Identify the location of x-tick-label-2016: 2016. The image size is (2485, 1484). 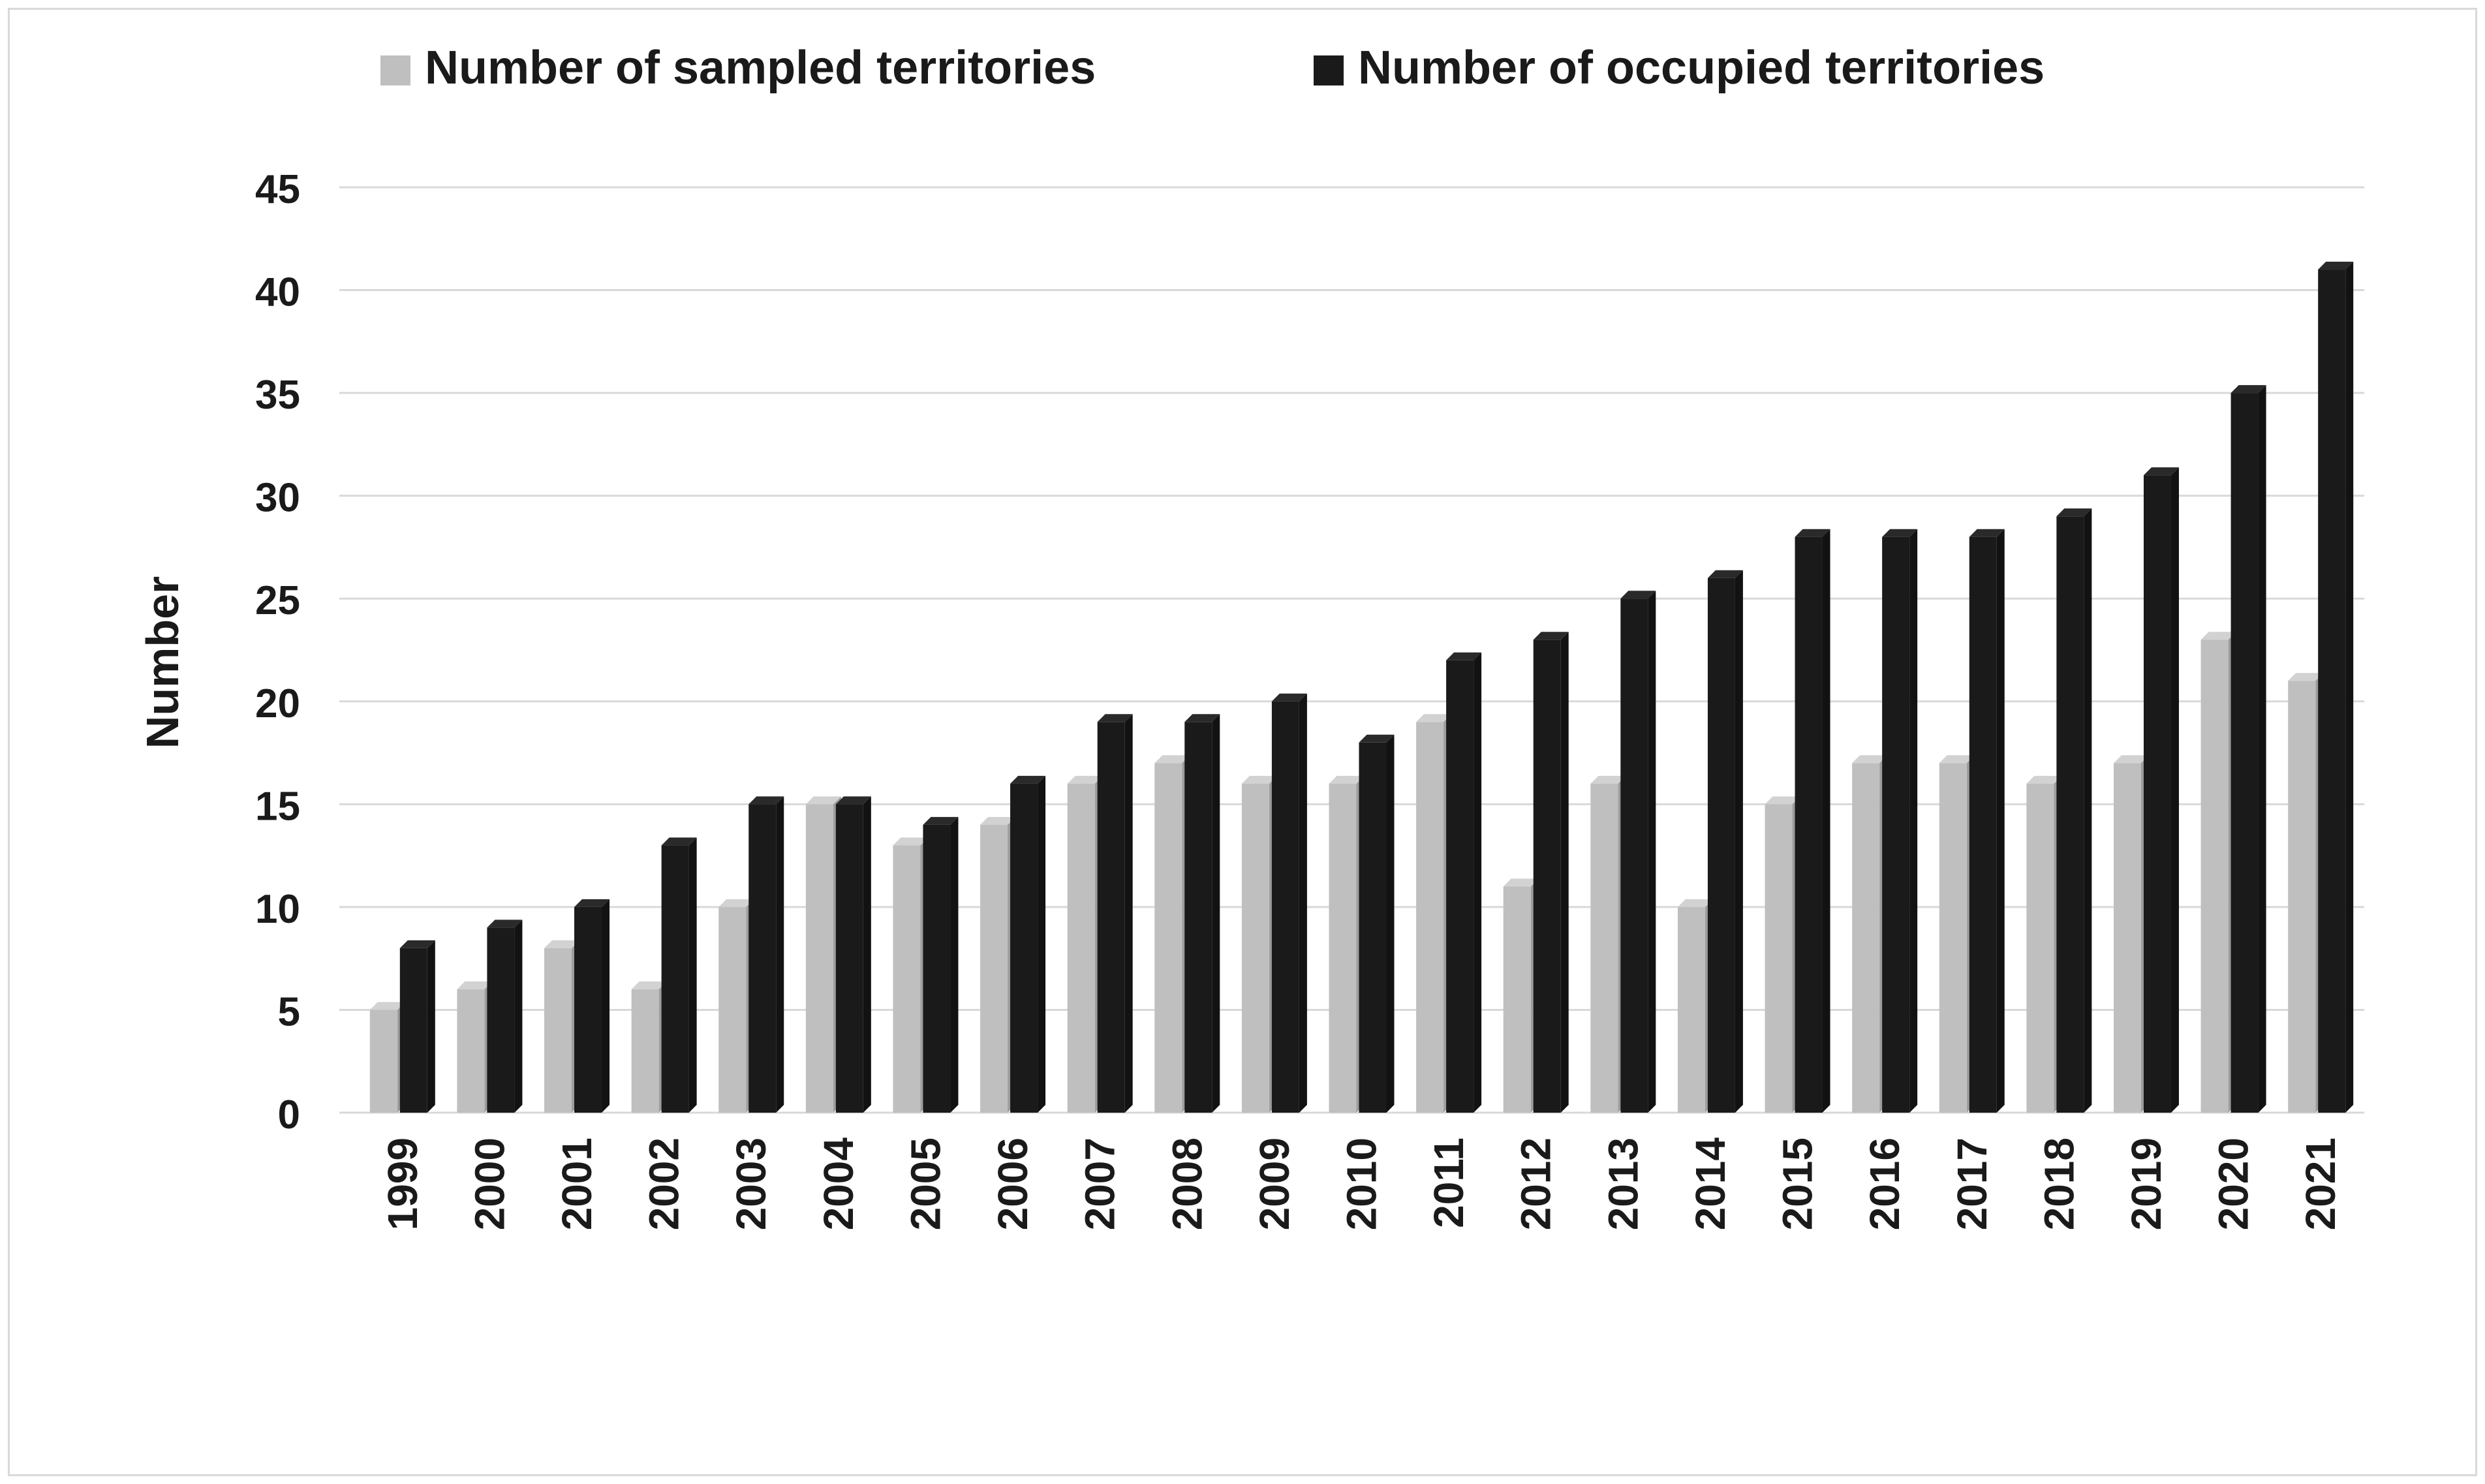
(1884, 1183).